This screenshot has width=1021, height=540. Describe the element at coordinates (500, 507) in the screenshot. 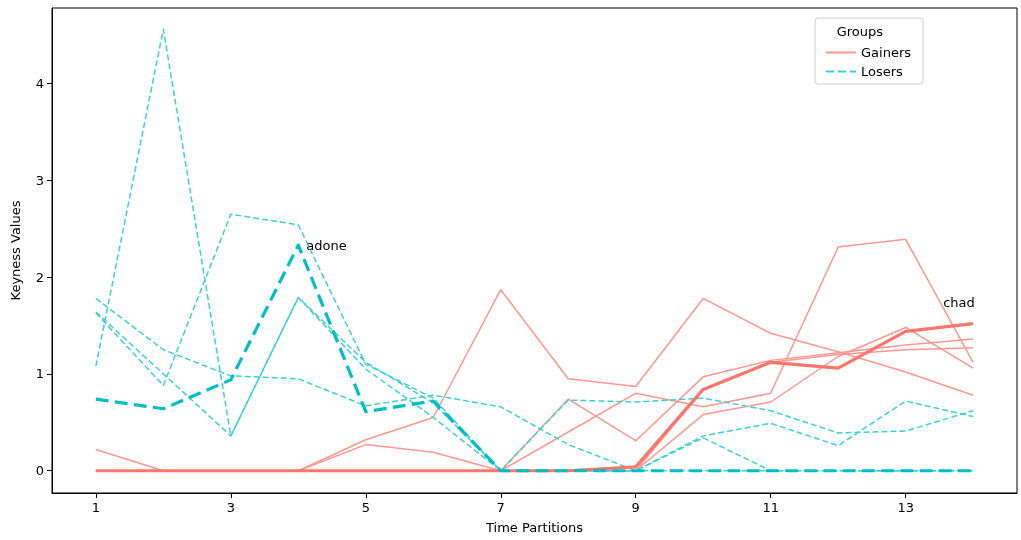

I see `x-tick-label: 7` at that location.